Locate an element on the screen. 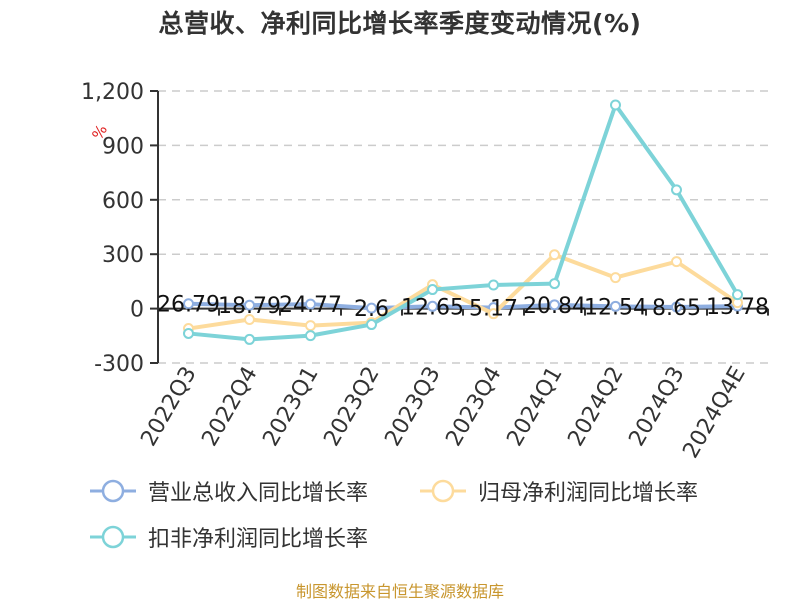 This screenshot has height=602, width=800. x-tick-label: 2022Q4 is located at coordinates (229, 407).